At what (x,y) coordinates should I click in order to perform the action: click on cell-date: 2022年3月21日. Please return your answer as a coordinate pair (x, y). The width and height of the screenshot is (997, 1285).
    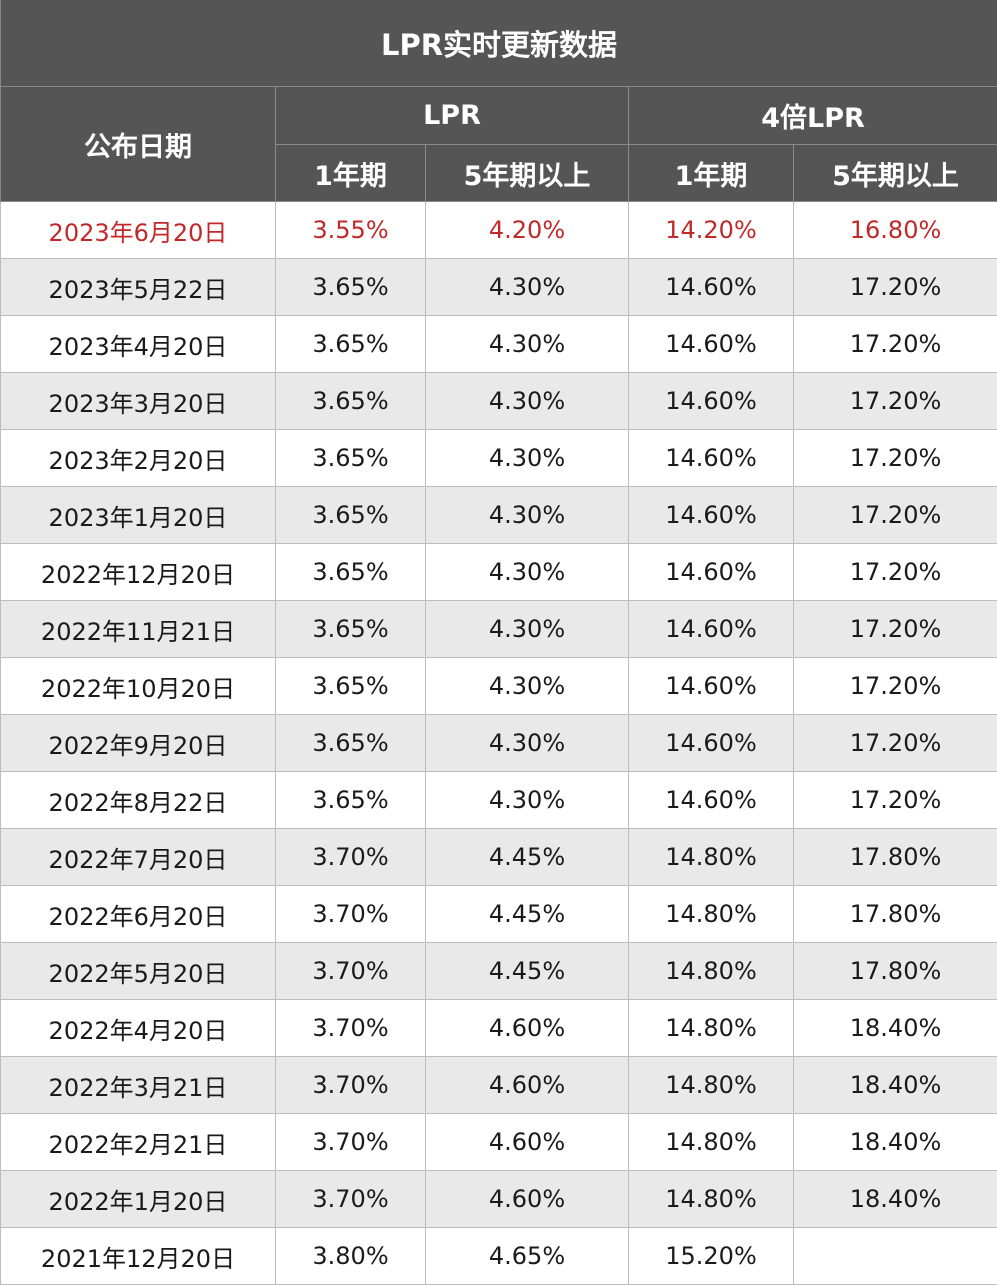
    Looking at the image, I should click on (138, 1085).